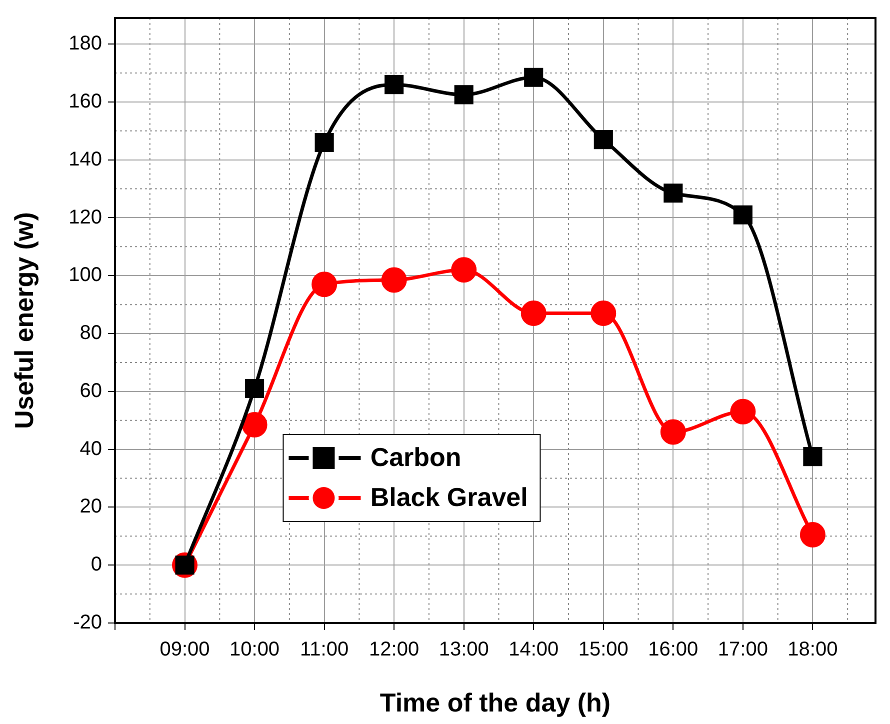 Image resolution: width=890 pixels, height=724 pixels. I want to click on x-tick-label: 10:00, so click(255, 649).